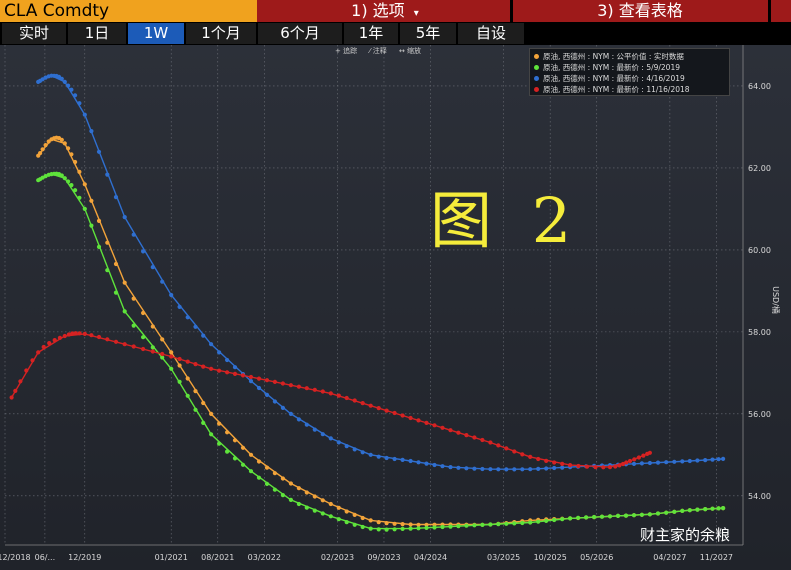 Image resolution: width=791 pixels, height=570 pixels. Describe the element at coordinates (416, 13) in the screenshot. I see `chevron-down-icon: ▾` at that location.